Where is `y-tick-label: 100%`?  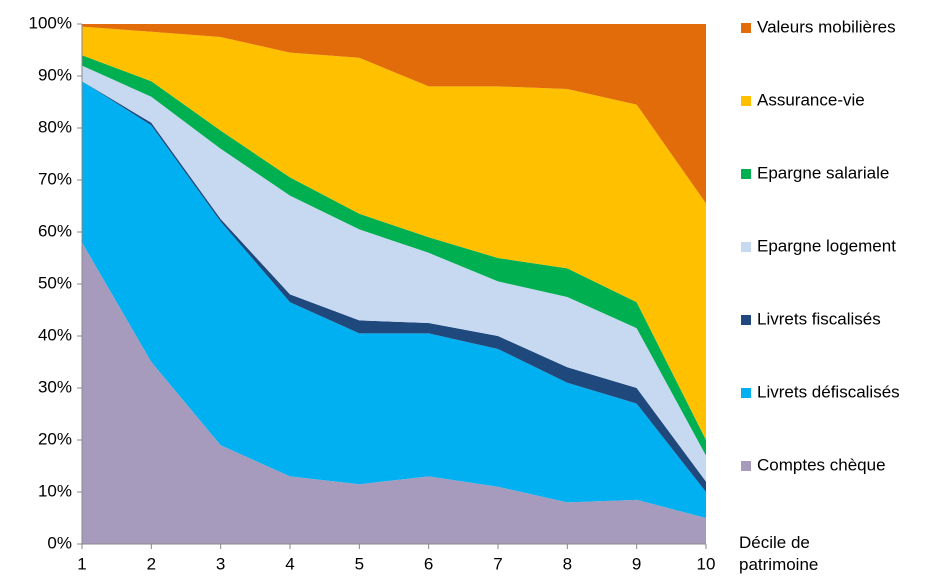 y-tick-label: 100% is located at coordinates (50, 22).